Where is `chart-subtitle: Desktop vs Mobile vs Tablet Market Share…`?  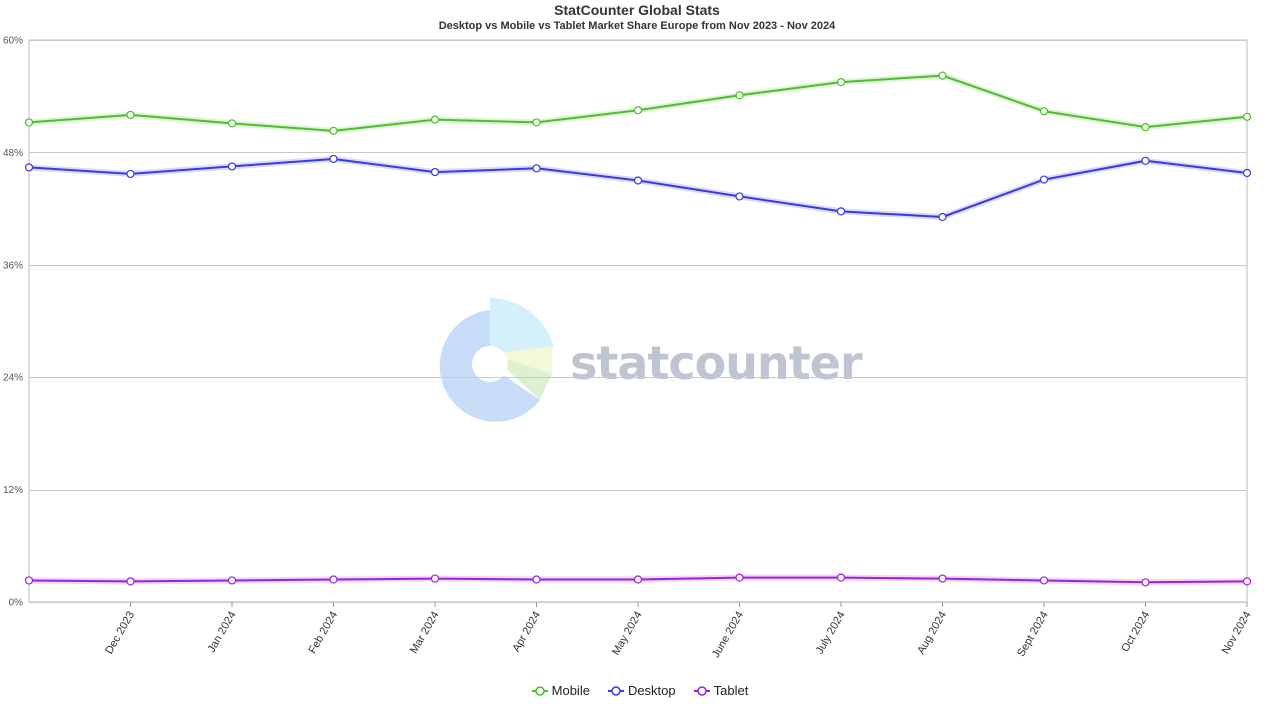 chart-subtitle: Desktop vs Mobile vs Tablet Market Share… is located at coordinates (637, 26).